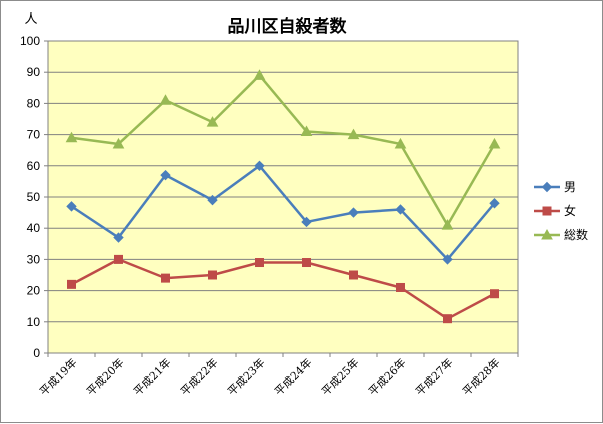  Describe the element at coordinates (30, 41) in the screenshot. I see `y-tick-label: 100` at that location.